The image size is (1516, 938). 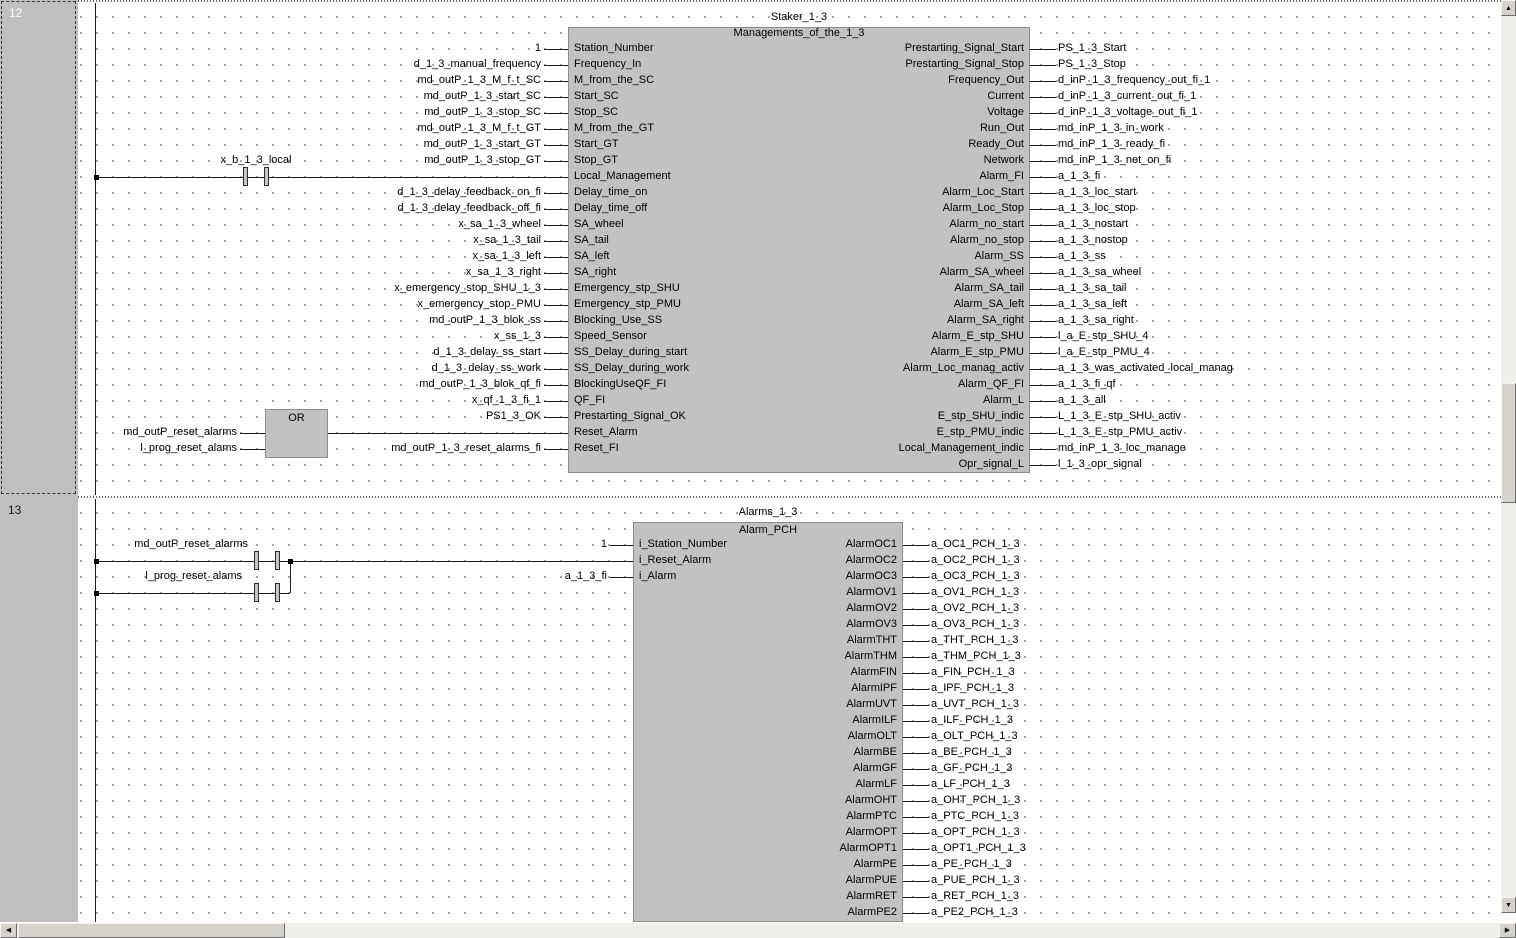 What do you see at coordinates (477, 64) in the screenshot?
I see `input-operand: d_1_3_manual_frequency` at bounding box center [477, 64].